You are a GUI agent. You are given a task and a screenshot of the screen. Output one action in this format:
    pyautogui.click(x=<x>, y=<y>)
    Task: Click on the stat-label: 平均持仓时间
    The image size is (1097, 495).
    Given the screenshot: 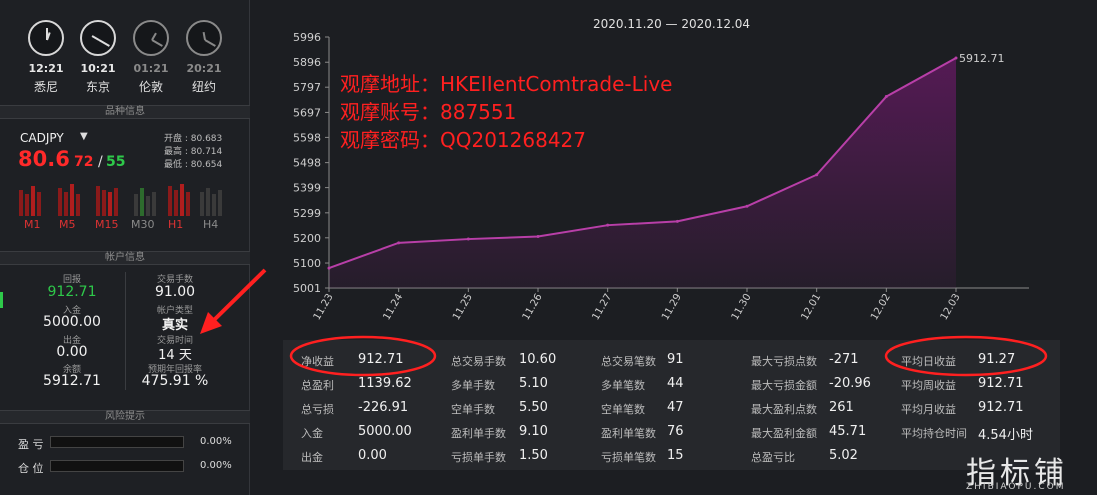 What is the action you would take?
    pyautogui.click(x=934, y=433)
    